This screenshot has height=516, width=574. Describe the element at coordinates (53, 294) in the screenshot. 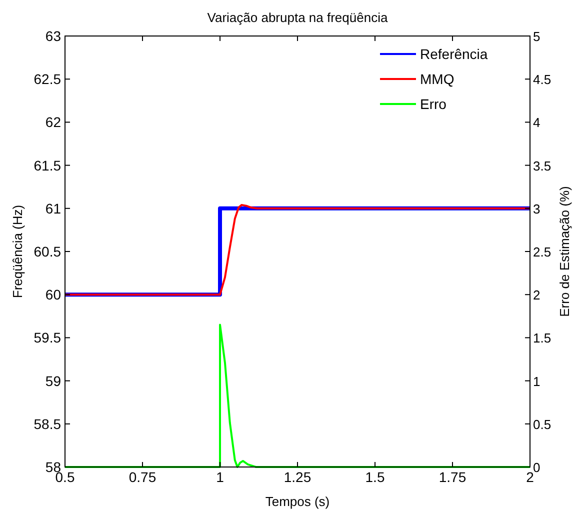

I see `y-tick-label: 60` at that location.